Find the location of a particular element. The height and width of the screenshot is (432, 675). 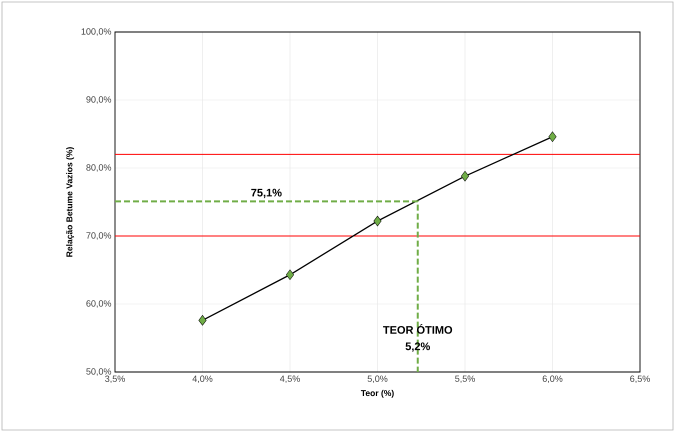

y-tick-label: 60,0% is located at coordinates (99, 304).